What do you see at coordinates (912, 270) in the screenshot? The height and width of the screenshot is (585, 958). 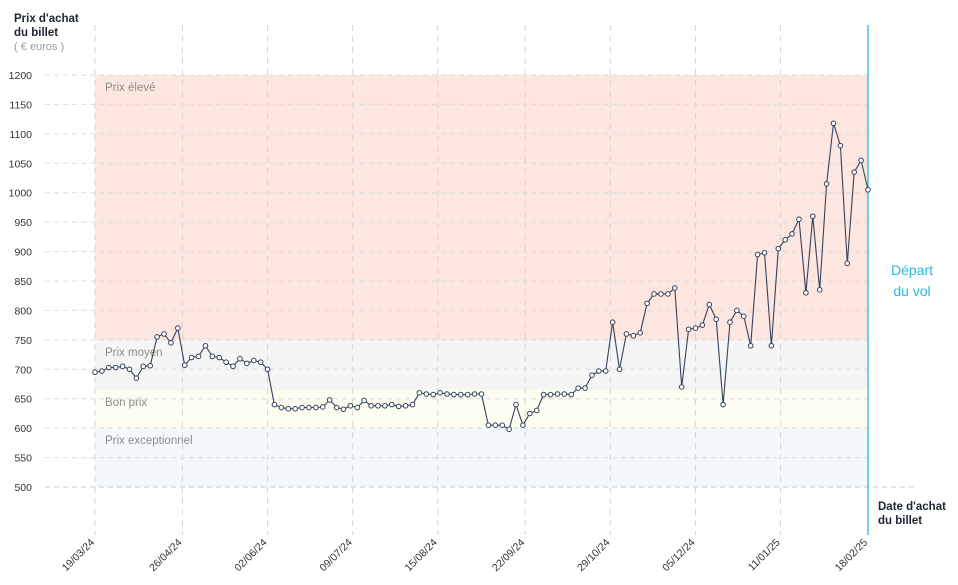 I see `departure-label: Départ` at bounding box center [912, 270].